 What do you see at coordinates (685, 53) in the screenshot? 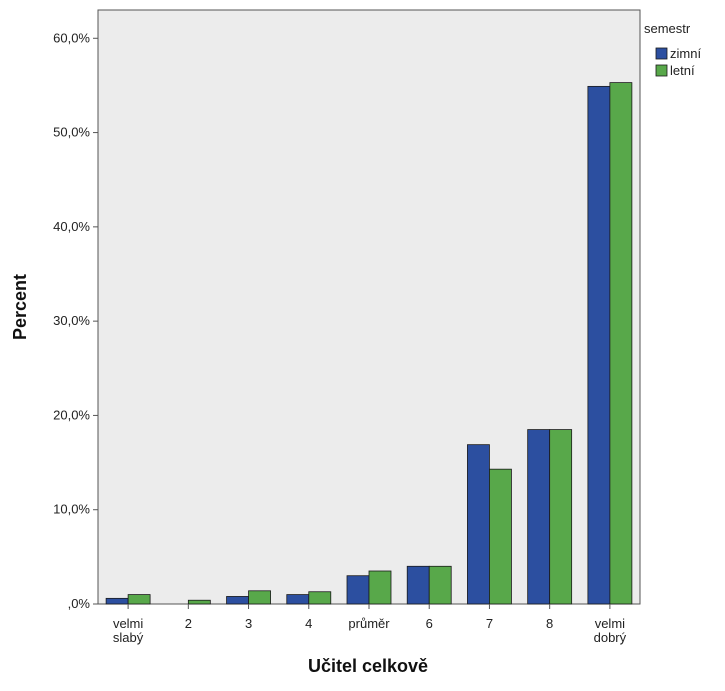
I see `legend-label-zimni: zimní` at bounding box center [685, 53].